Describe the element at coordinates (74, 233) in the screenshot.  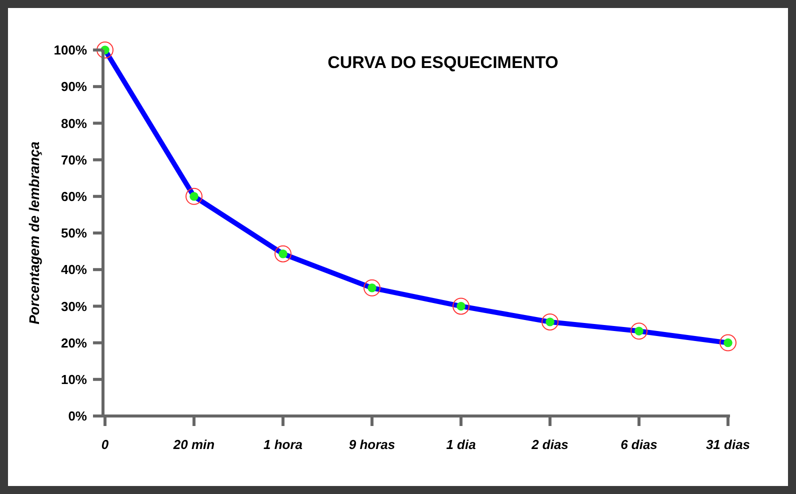
I see `y-tick-label: 50%` at that location.